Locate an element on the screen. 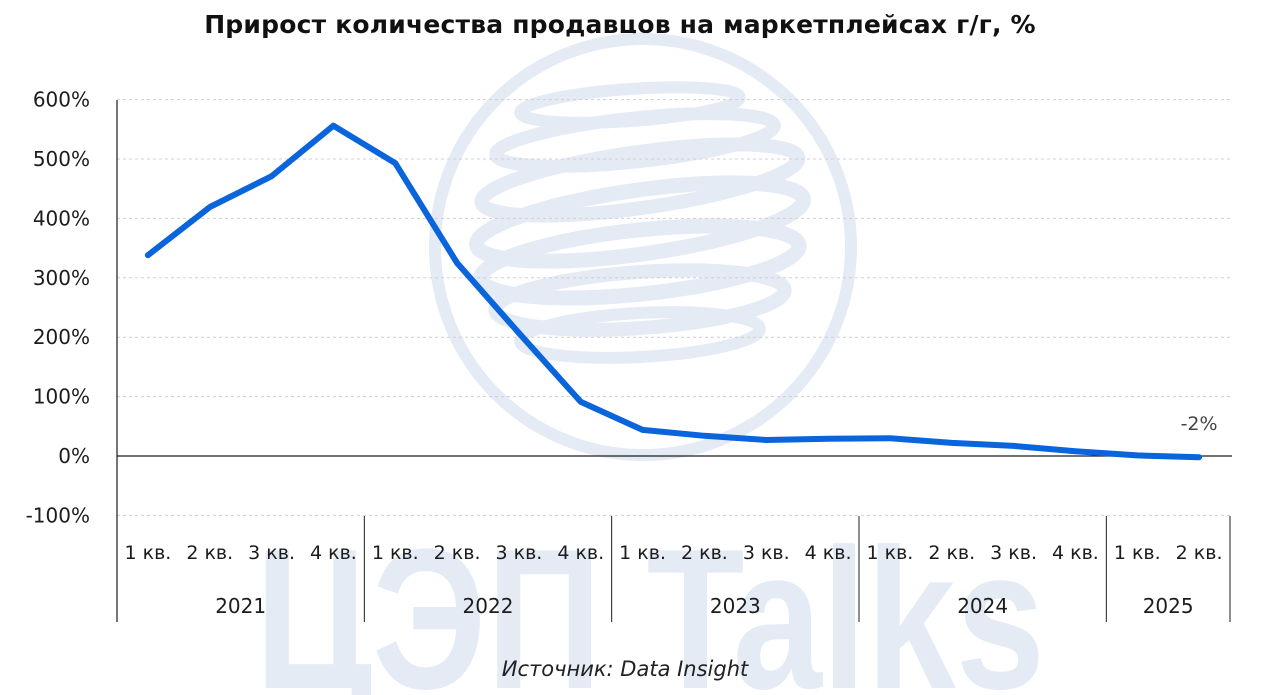  y-tick-label: -100% is located at coordinates (58, 515).